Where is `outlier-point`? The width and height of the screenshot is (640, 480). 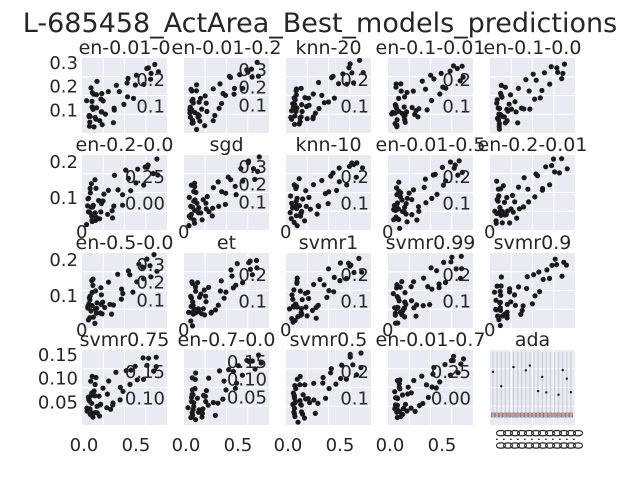 outlier-point is located at coordinates (525, 370).